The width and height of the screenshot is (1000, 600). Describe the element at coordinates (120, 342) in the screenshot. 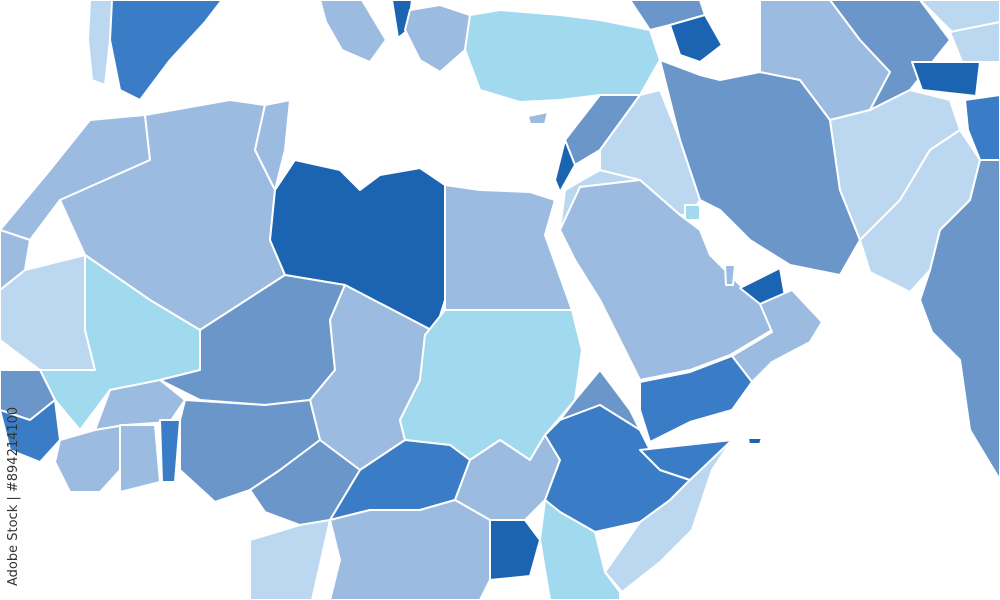

I see `mali` at that location.